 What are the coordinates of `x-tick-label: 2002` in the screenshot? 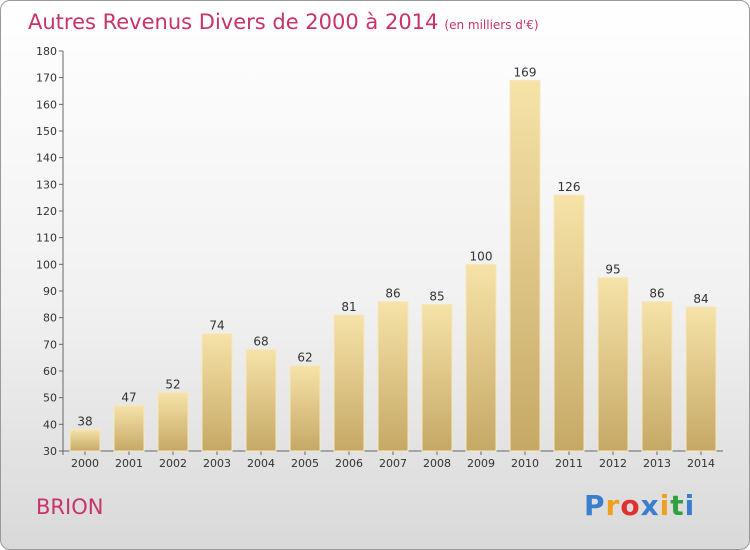 It's located at (173, 463).